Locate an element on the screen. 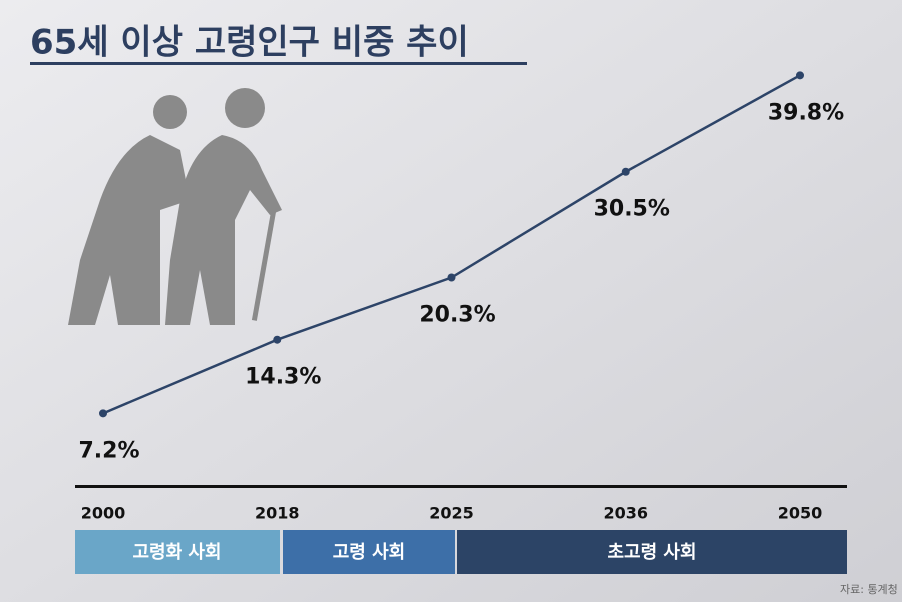 The image size is (902, 602). stage-label: 초고령 사회 is located at coordinates (651, 552).